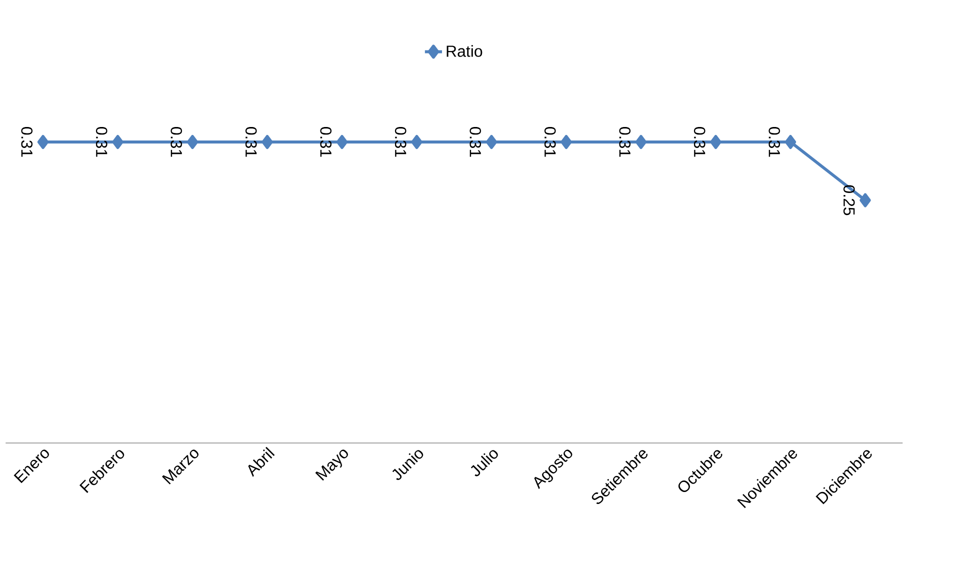 The width and height of the screenshot is (954, 580). What do you see at coordinates (849, 200) in the screenshot?
I see `data-label: 0.25` at bounding box center [849, 200].